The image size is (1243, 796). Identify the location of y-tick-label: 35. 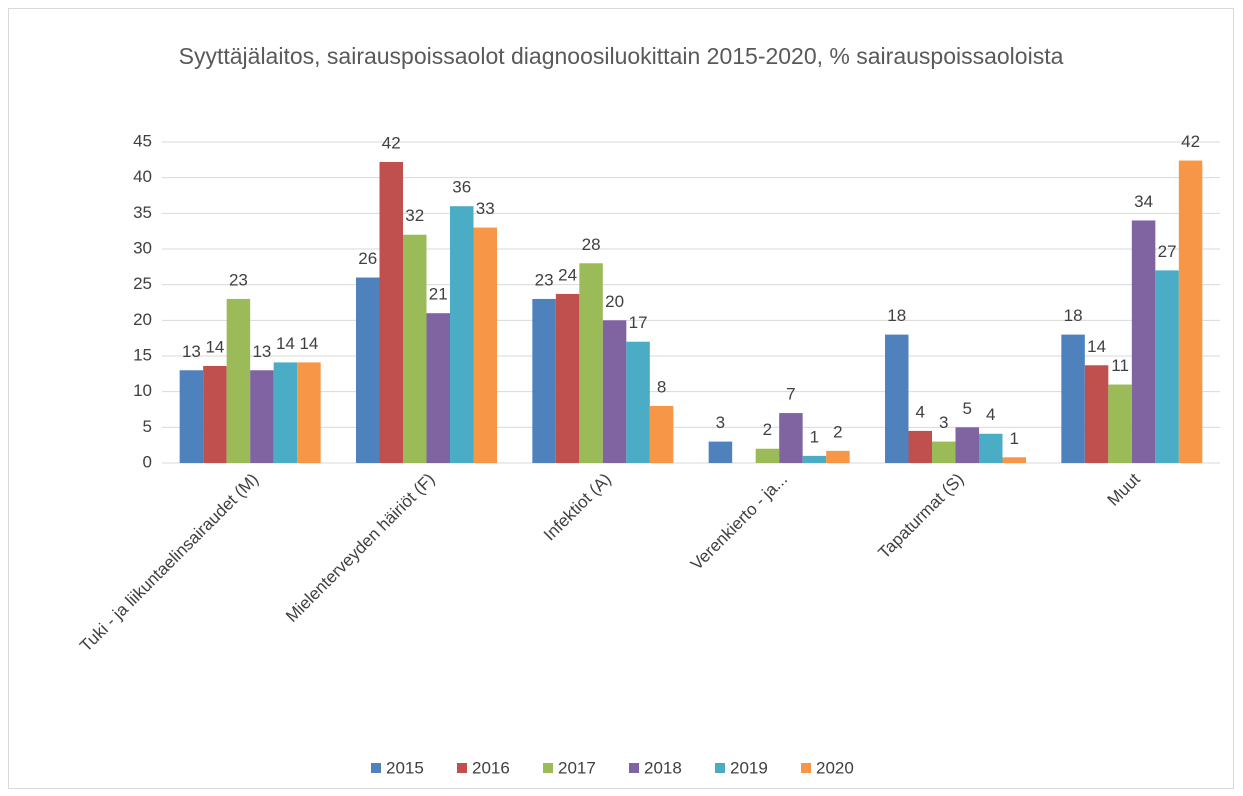
(142, 212).